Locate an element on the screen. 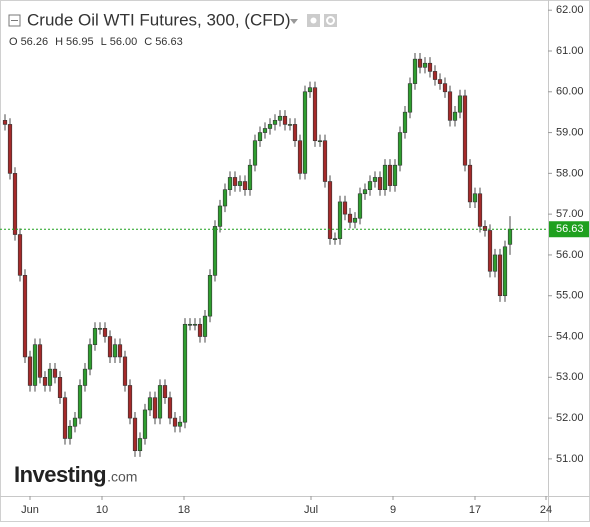  ohlc-value: 56.00 is located at coordinates (124, 42).